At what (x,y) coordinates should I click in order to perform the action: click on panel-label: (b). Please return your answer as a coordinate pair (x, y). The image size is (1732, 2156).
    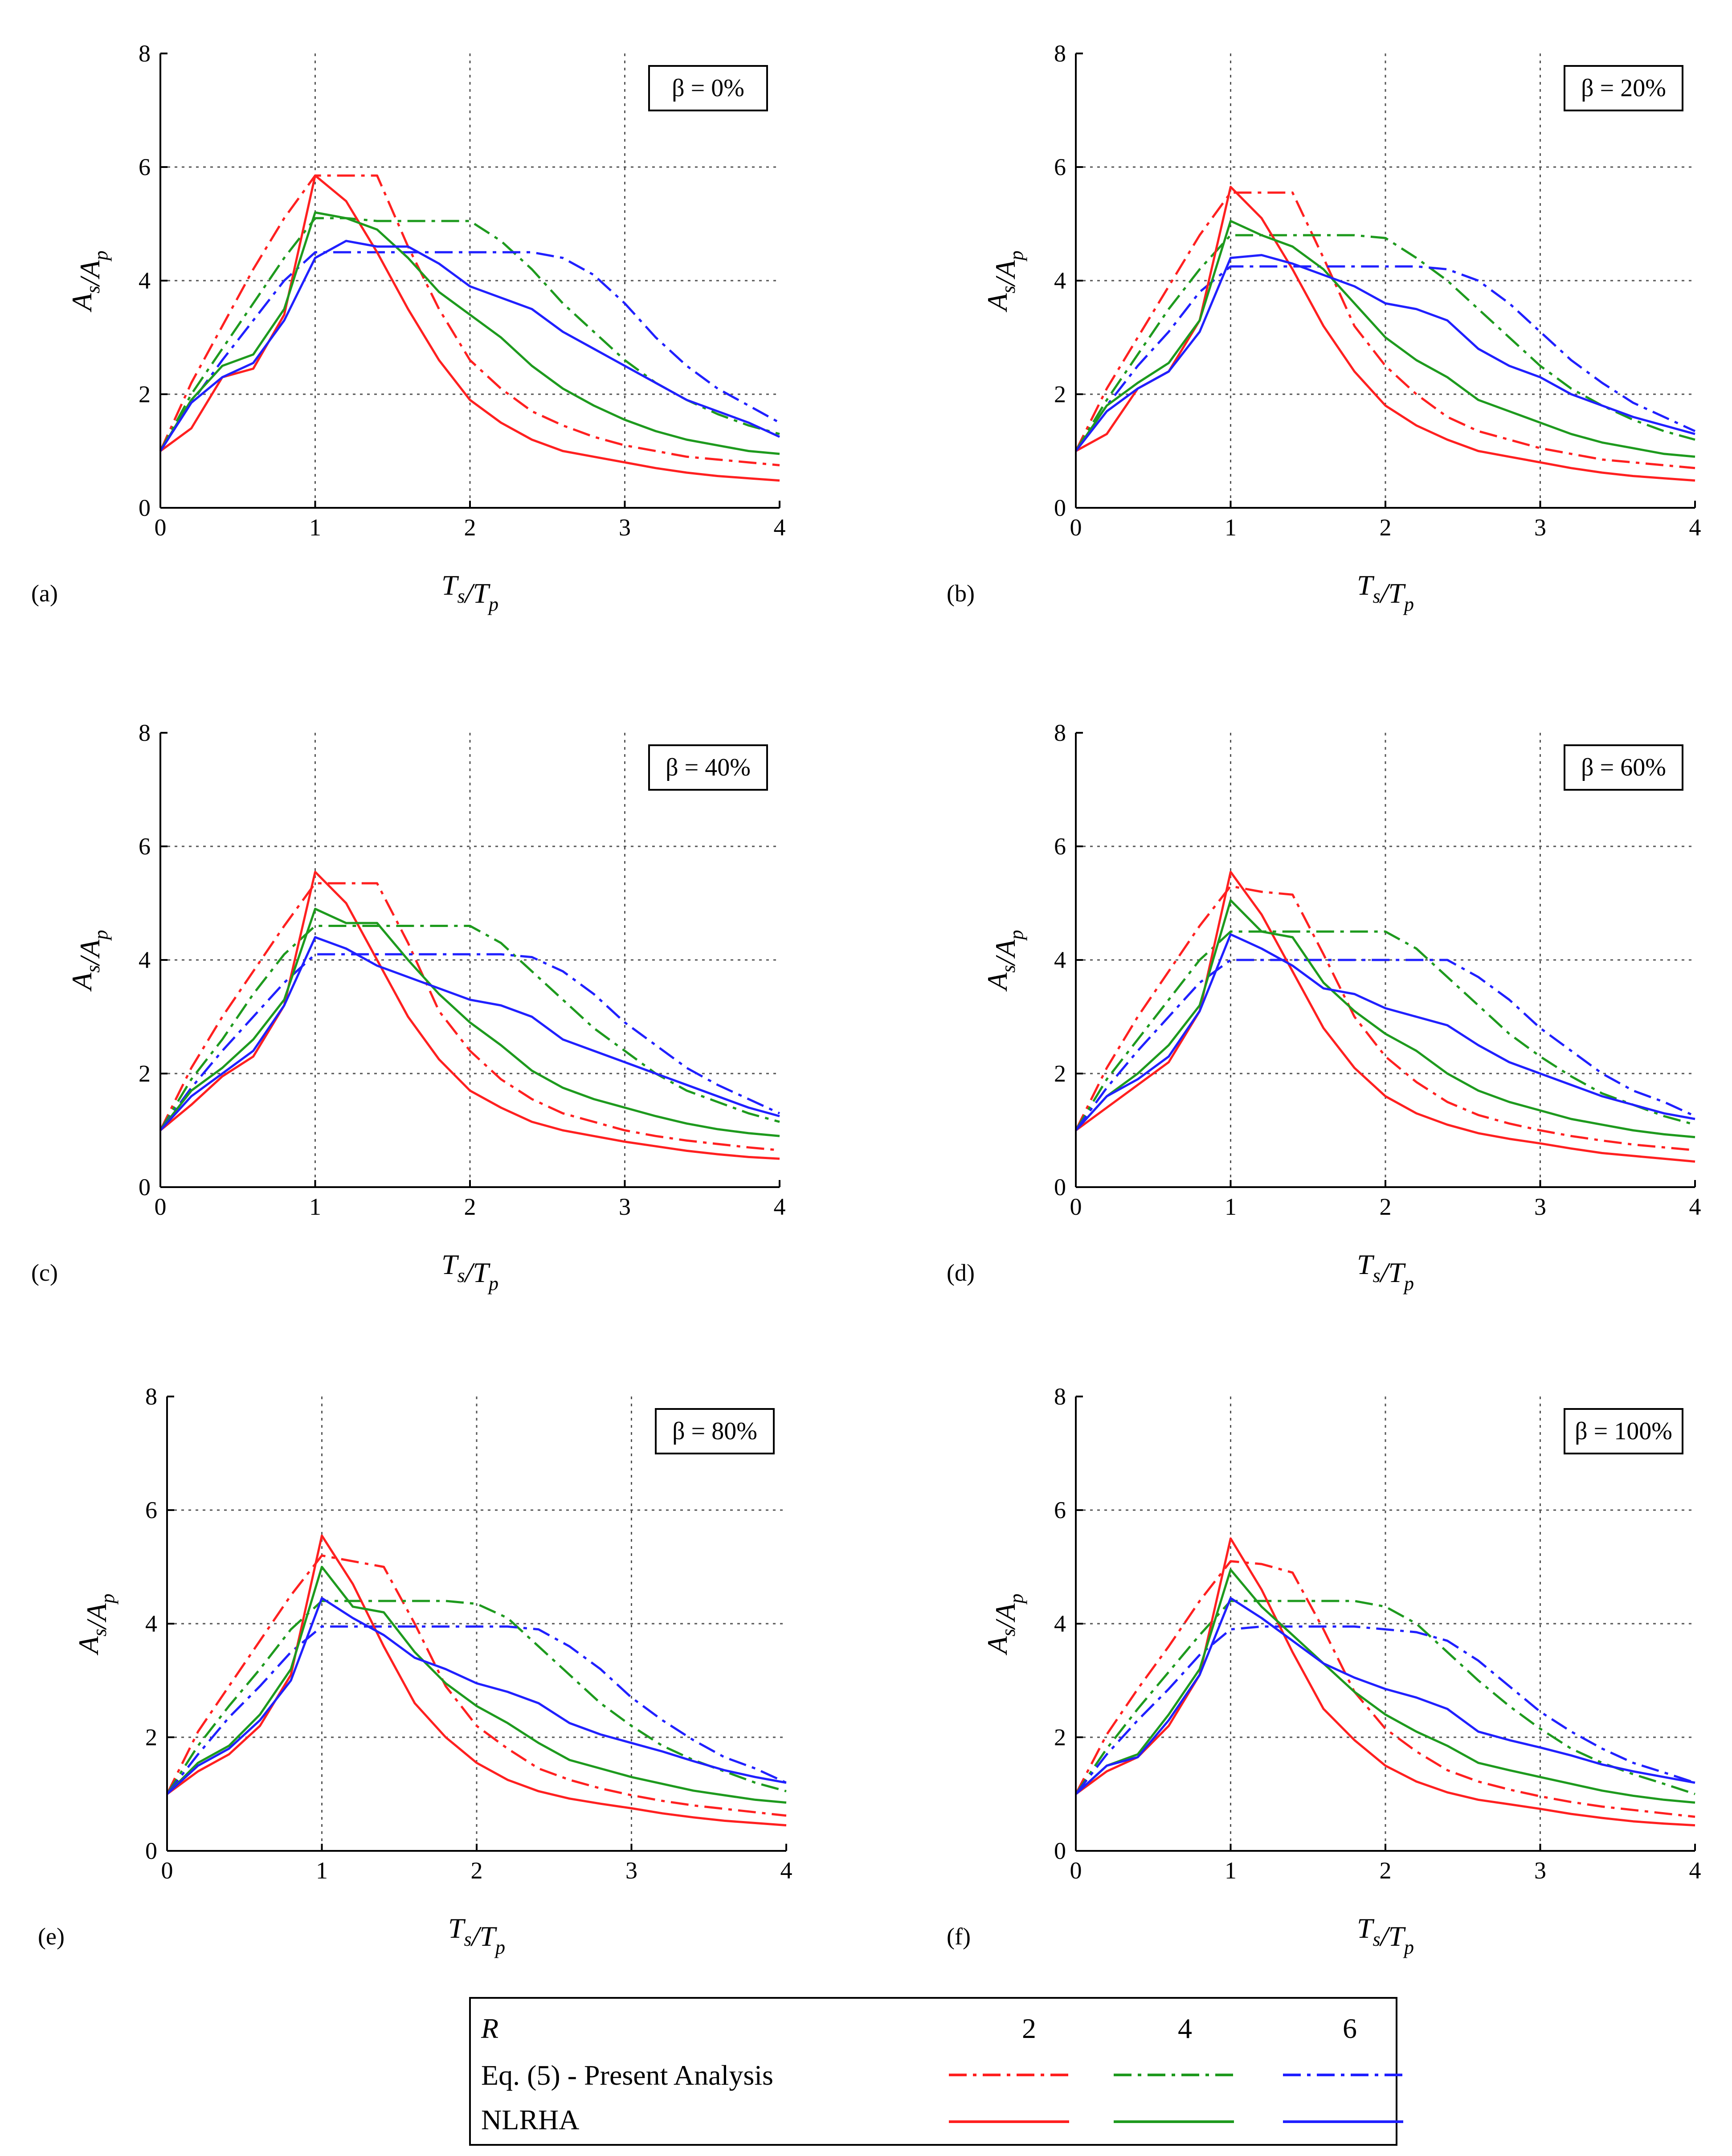
    Looking at the image, I should click on (961, 593).